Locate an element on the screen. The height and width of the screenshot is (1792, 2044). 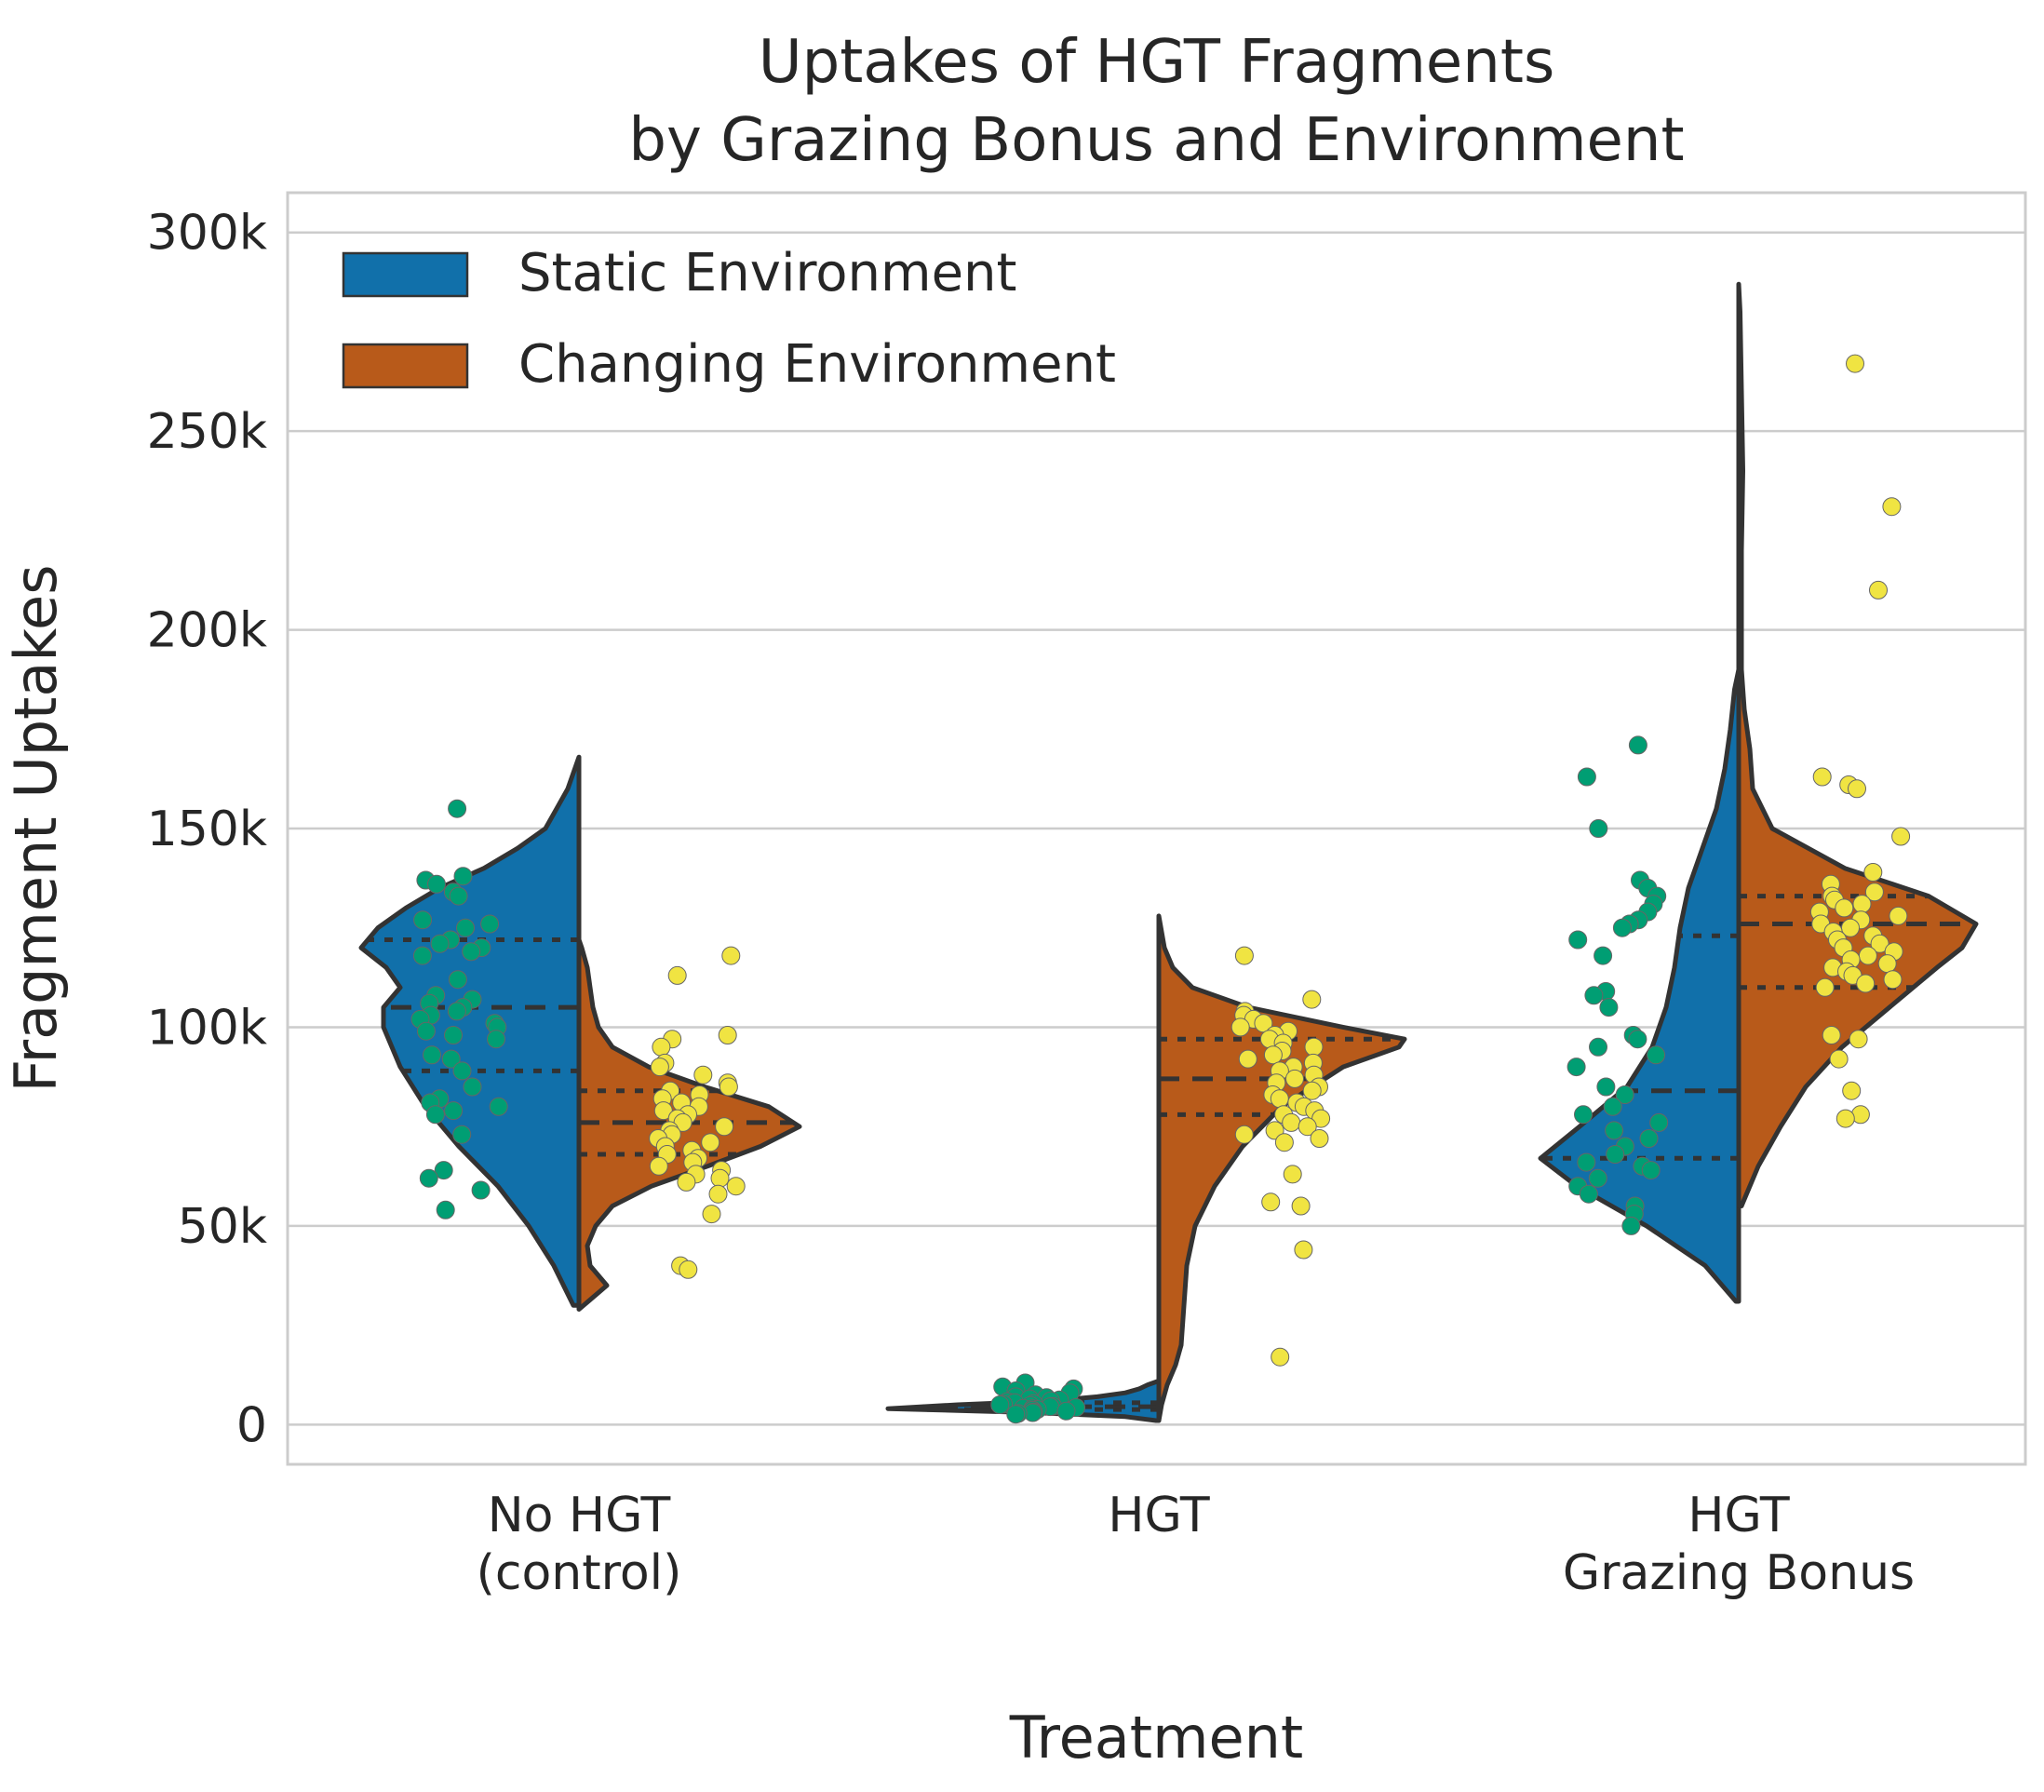
y-tick-label: 100k is located at coordinates (207, 1028).